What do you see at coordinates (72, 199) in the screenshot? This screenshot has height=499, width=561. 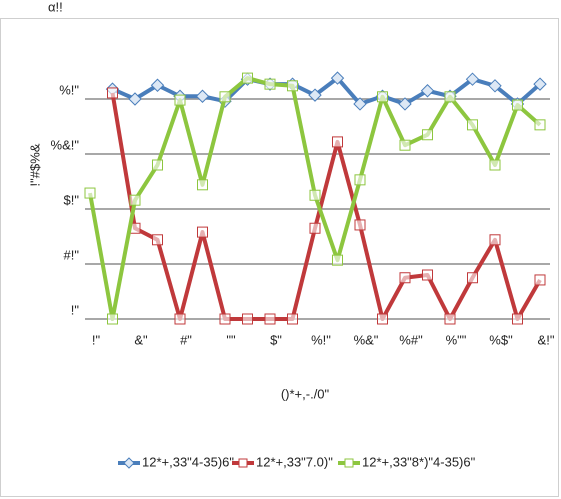 I see `y-tick-label: $!"` at bounding box center [72, 199].